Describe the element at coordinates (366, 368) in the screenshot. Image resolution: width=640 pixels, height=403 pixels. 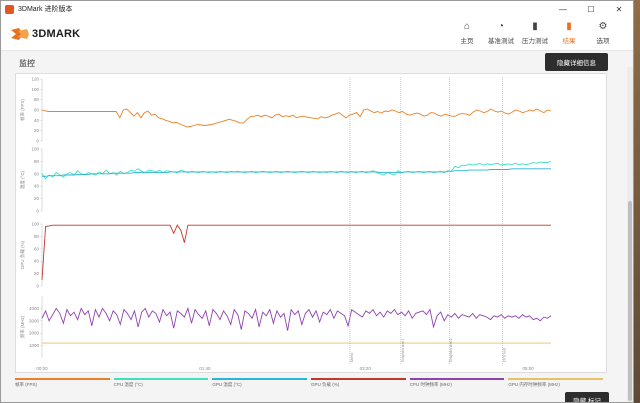
I see `x-tick-label: 03:20` at that location.